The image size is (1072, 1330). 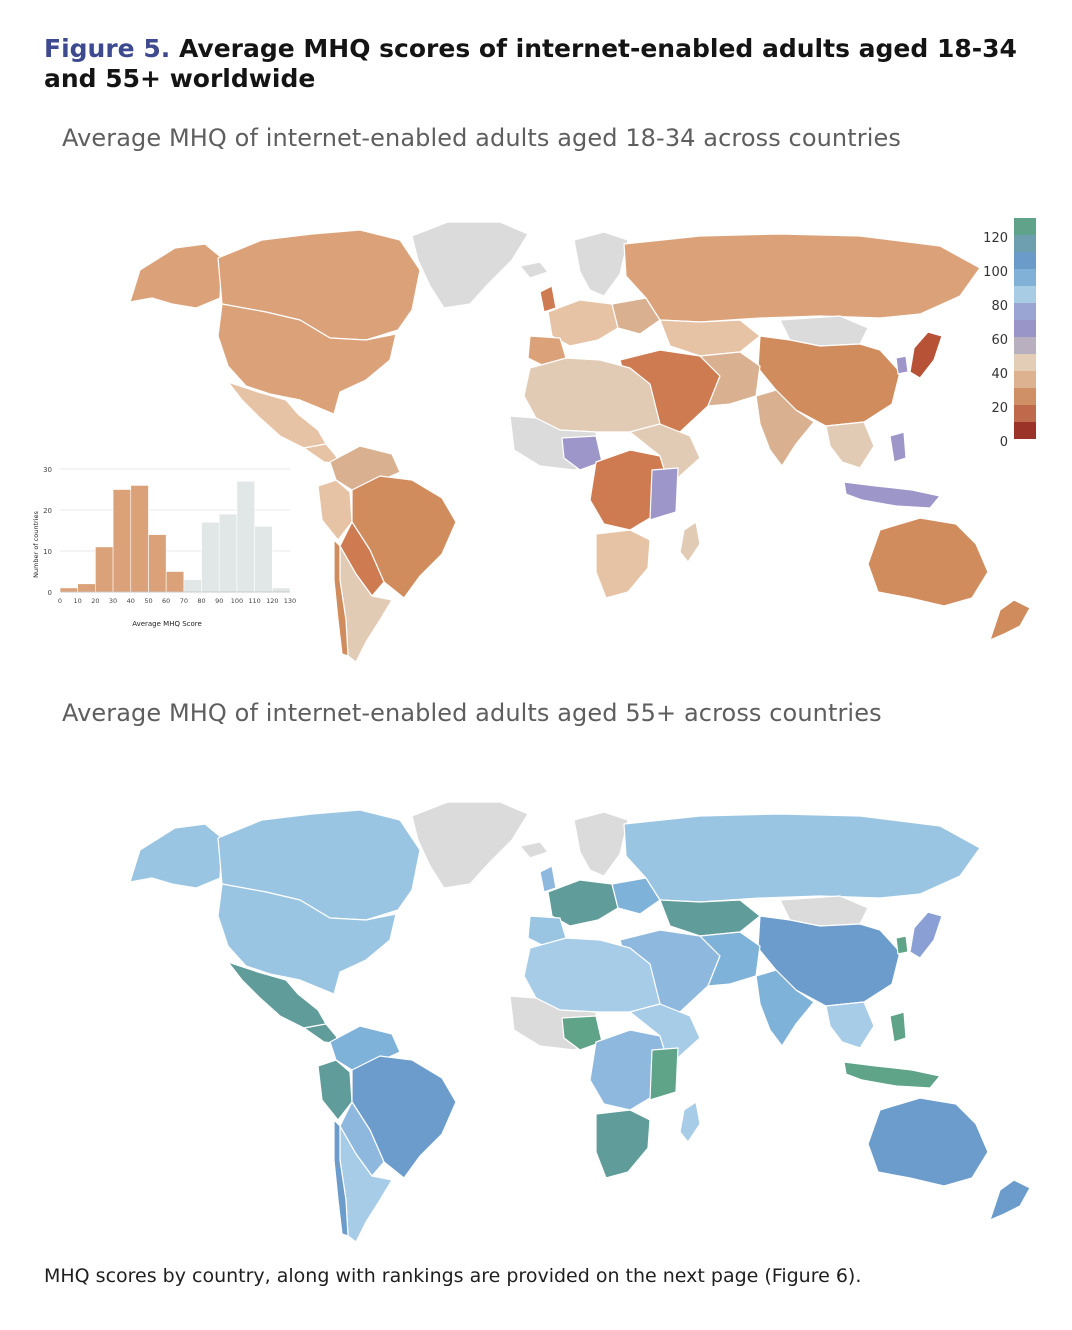 I want to click on legend-tick-label: 120, so click(x=995, y=238).